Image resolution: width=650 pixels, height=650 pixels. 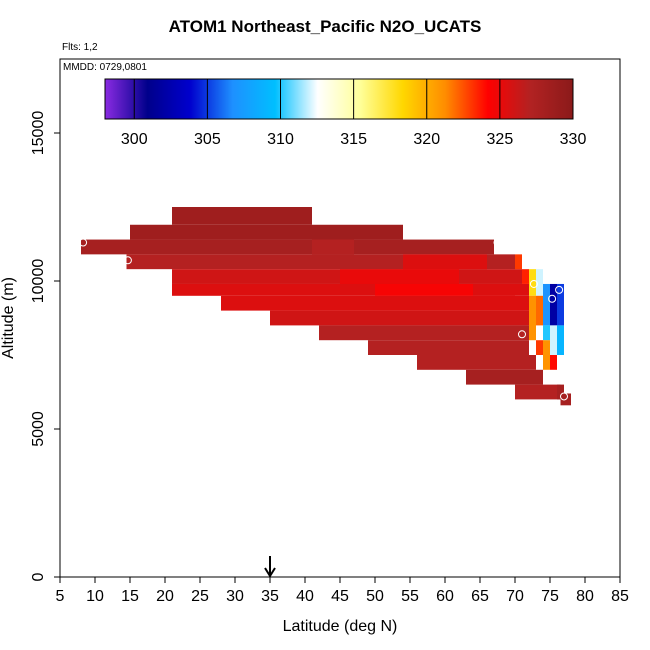 I want to click on marker-arrow-head, so click(x=270, y=572).